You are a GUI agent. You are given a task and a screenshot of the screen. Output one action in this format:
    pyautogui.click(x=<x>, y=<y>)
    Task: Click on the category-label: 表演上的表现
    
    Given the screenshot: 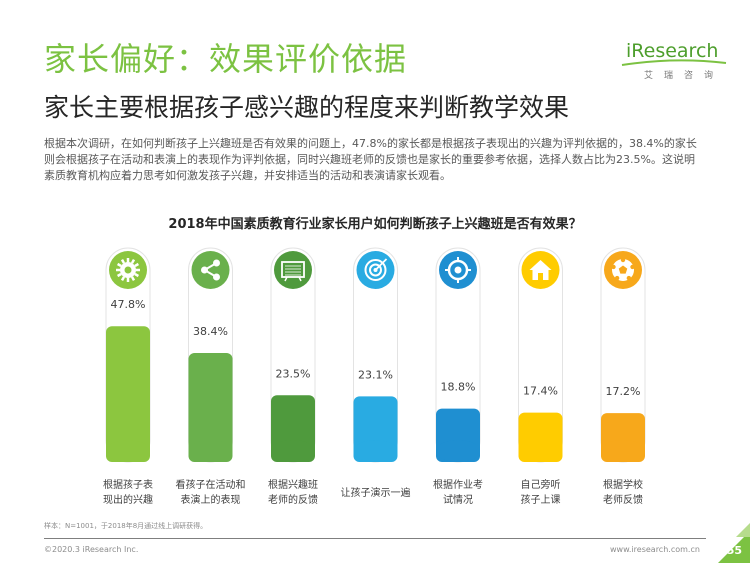 What is the action you would take?
    pyautogui.click(x=211, y=499)
    